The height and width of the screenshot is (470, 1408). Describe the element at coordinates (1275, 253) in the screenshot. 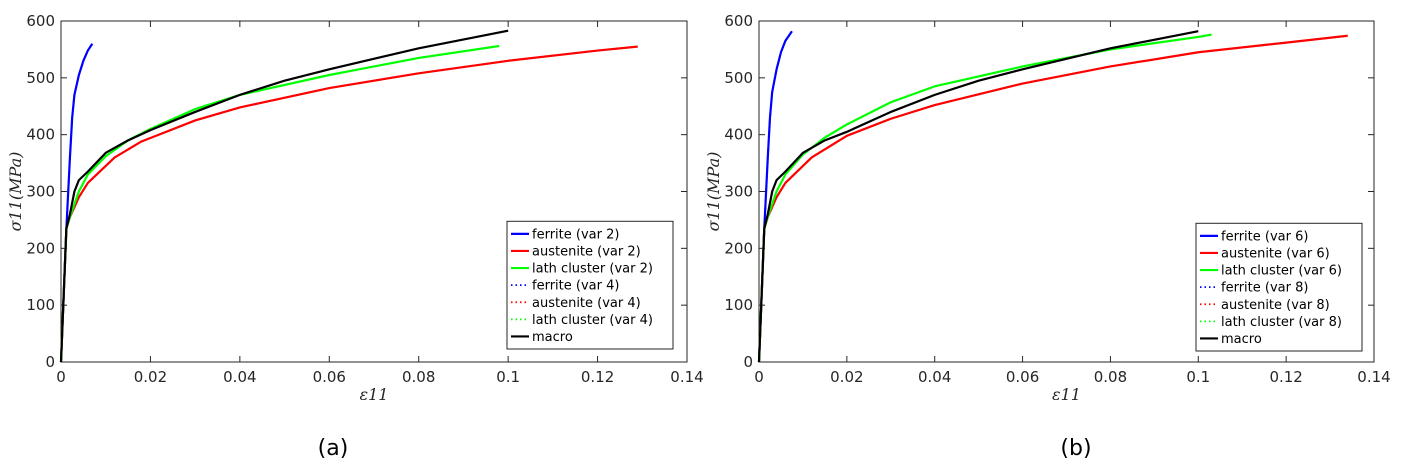

I see `legend-entry-label: austenite (var 6)` at that location.